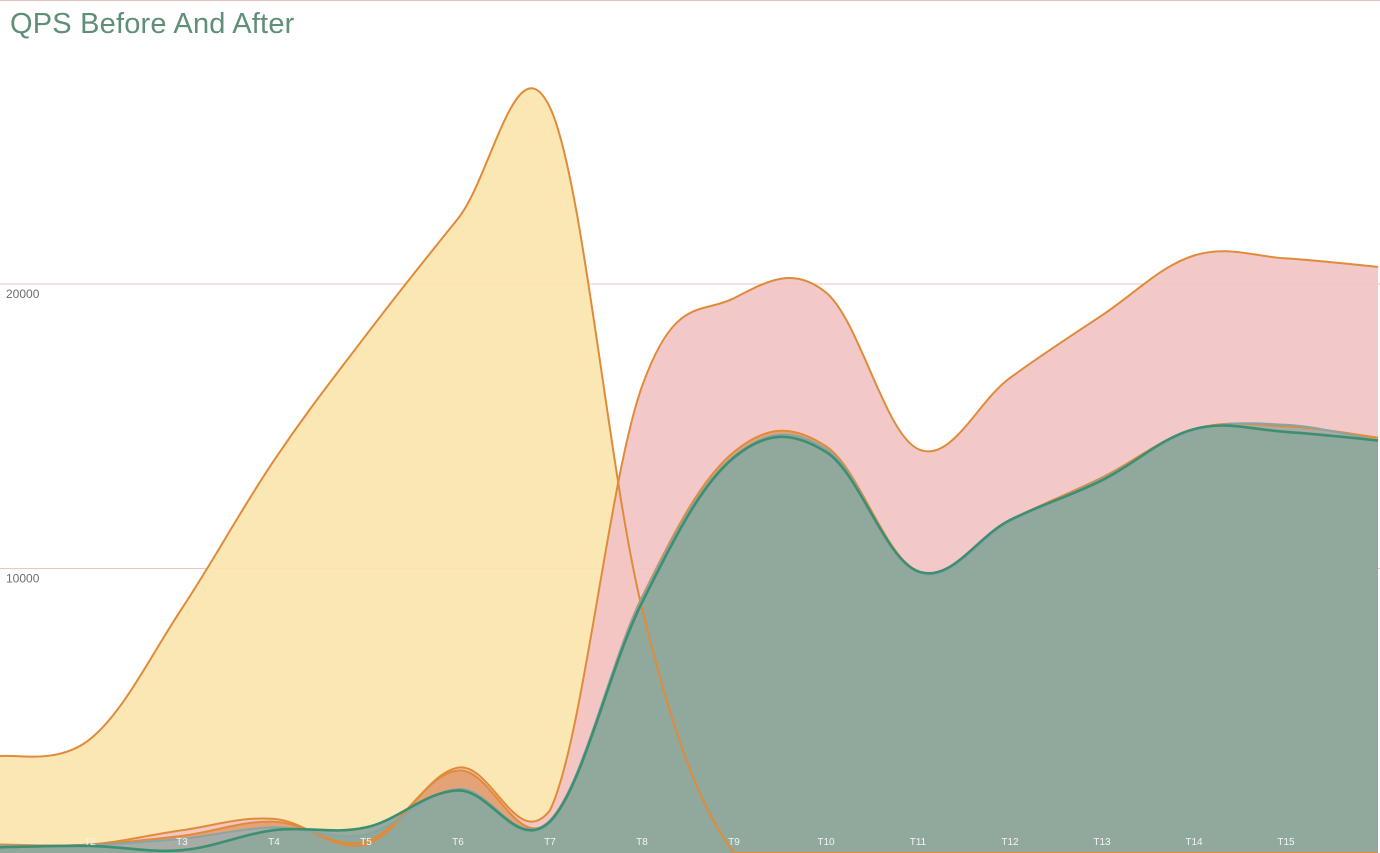  I want to click on x-tick-label: T10, so click(826, 842).